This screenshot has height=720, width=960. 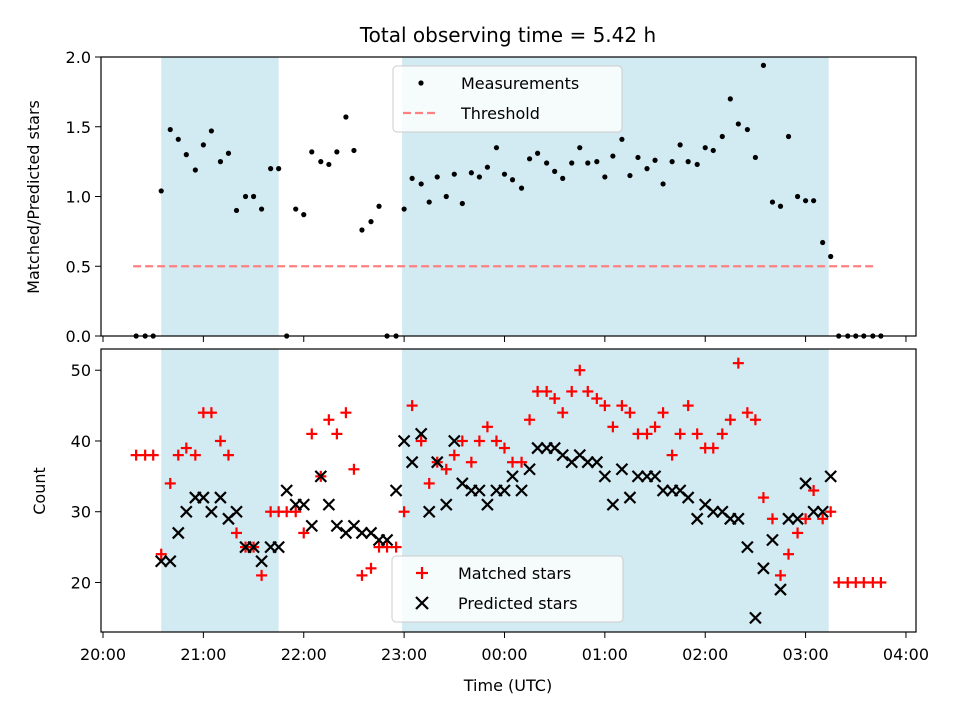 What do you see at coordinates (103, 654) in the screenshot?
I see `bottom-xtick-label-0: 20:00` at bounding box center [103, 654].